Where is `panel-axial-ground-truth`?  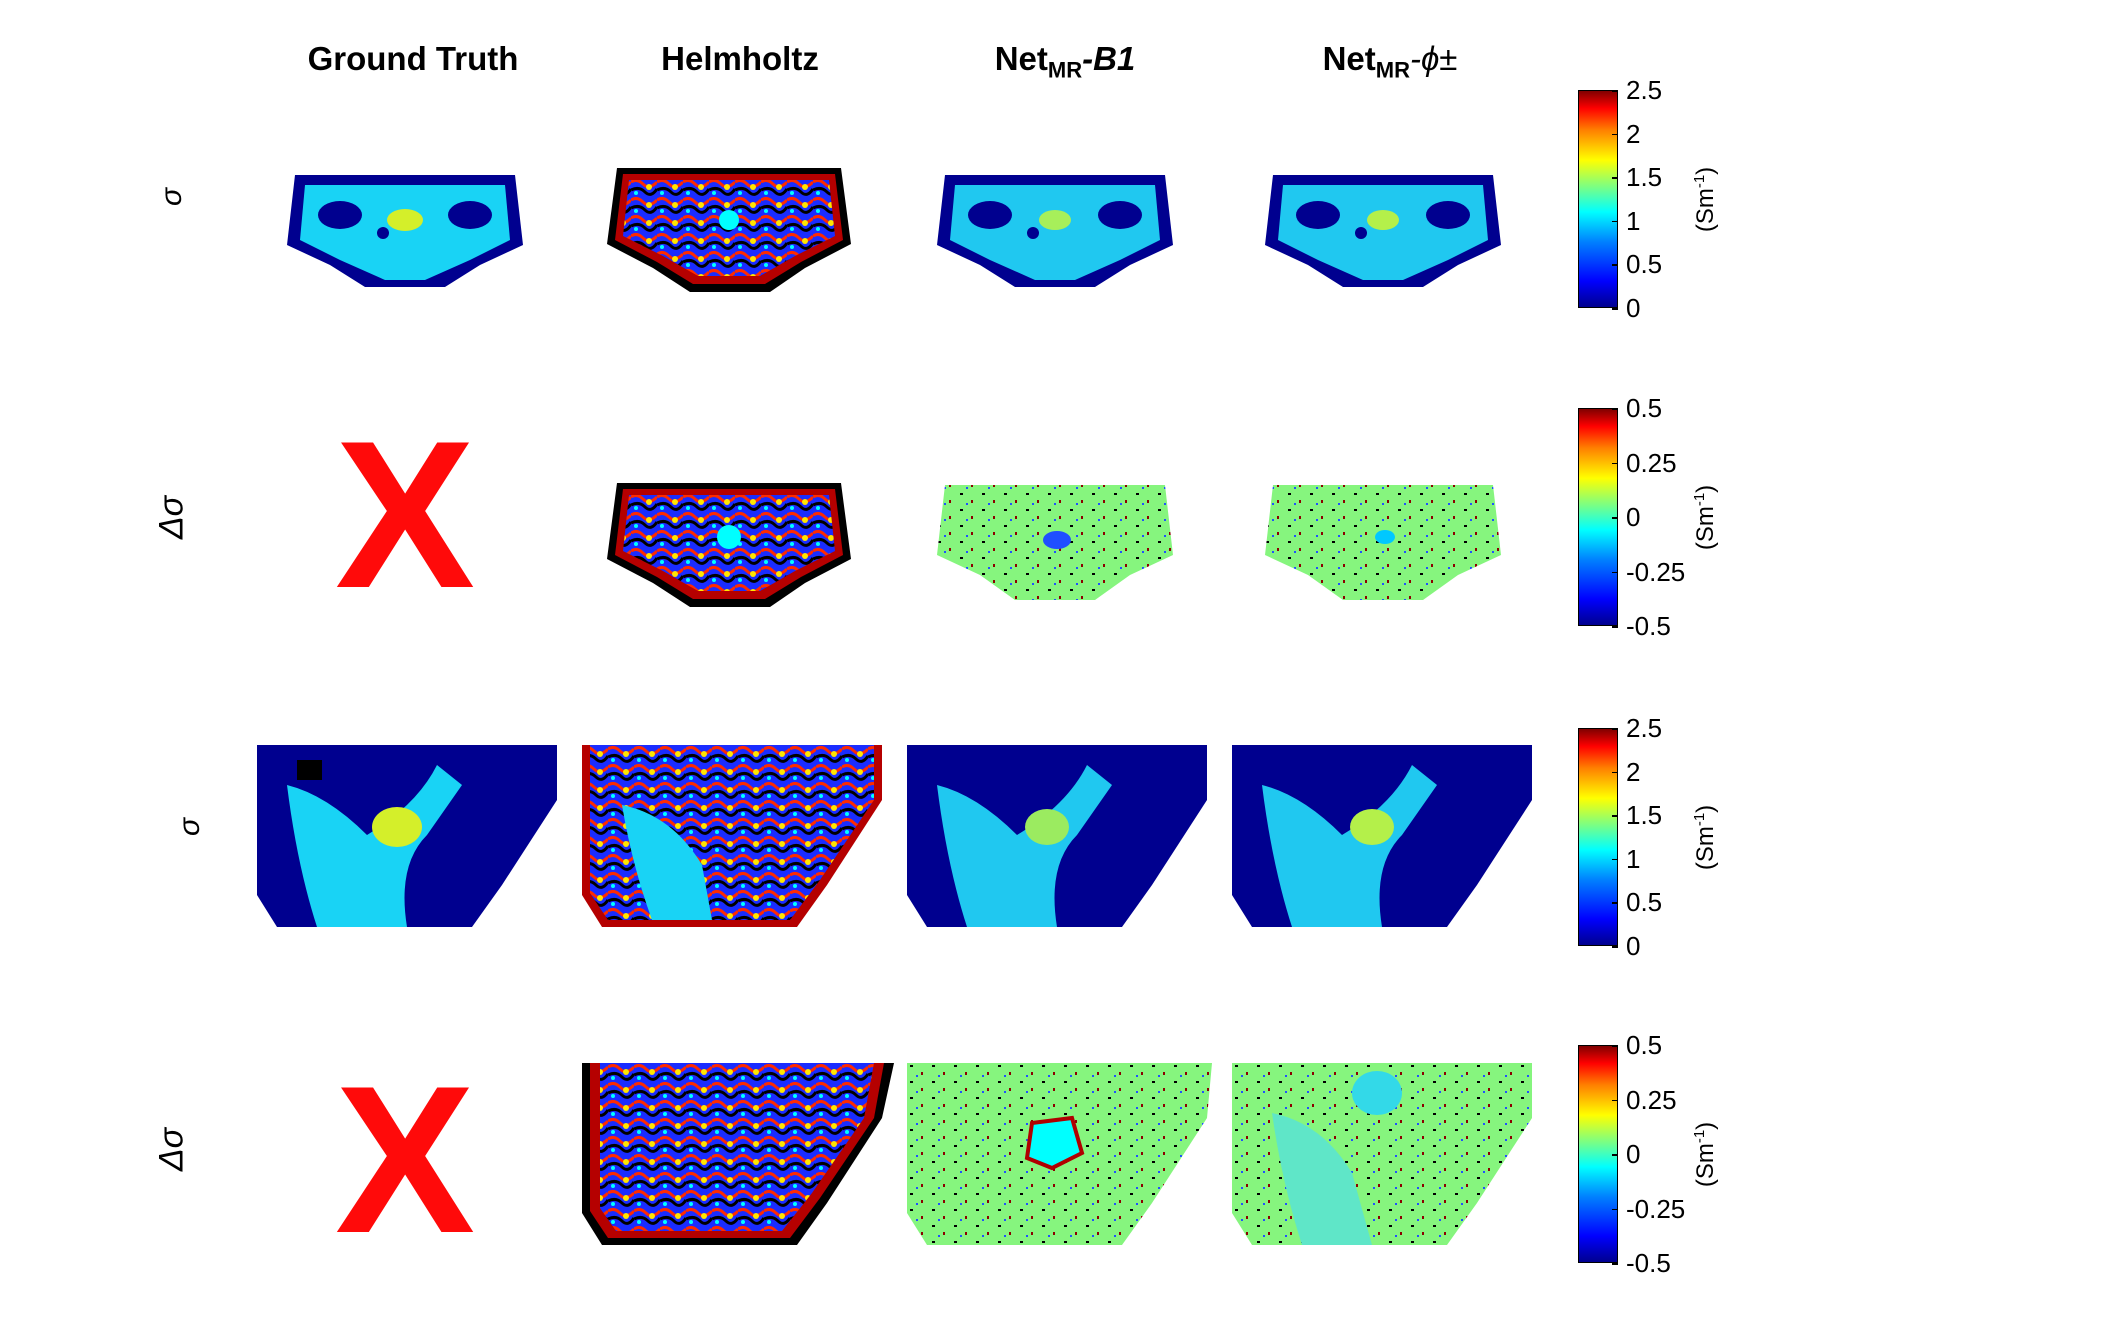
panel-axial-ground-truth is located at coordinates (405, 227).